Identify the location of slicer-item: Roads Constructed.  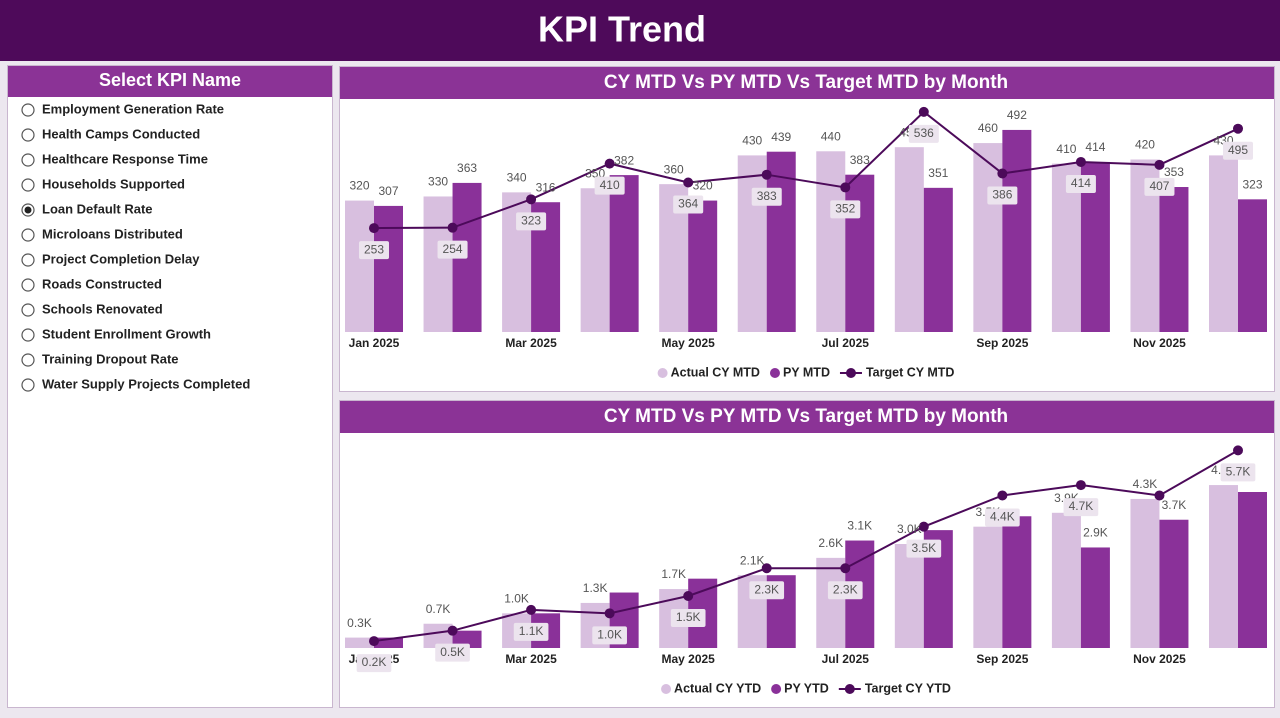
(91, 284).